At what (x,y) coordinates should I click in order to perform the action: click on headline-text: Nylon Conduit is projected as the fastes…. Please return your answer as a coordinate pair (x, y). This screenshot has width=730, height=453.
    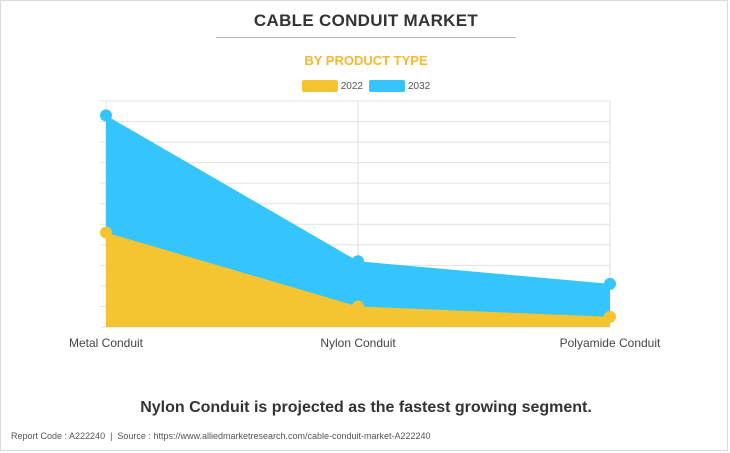
    Looking at the image, I should click on (366, 407).